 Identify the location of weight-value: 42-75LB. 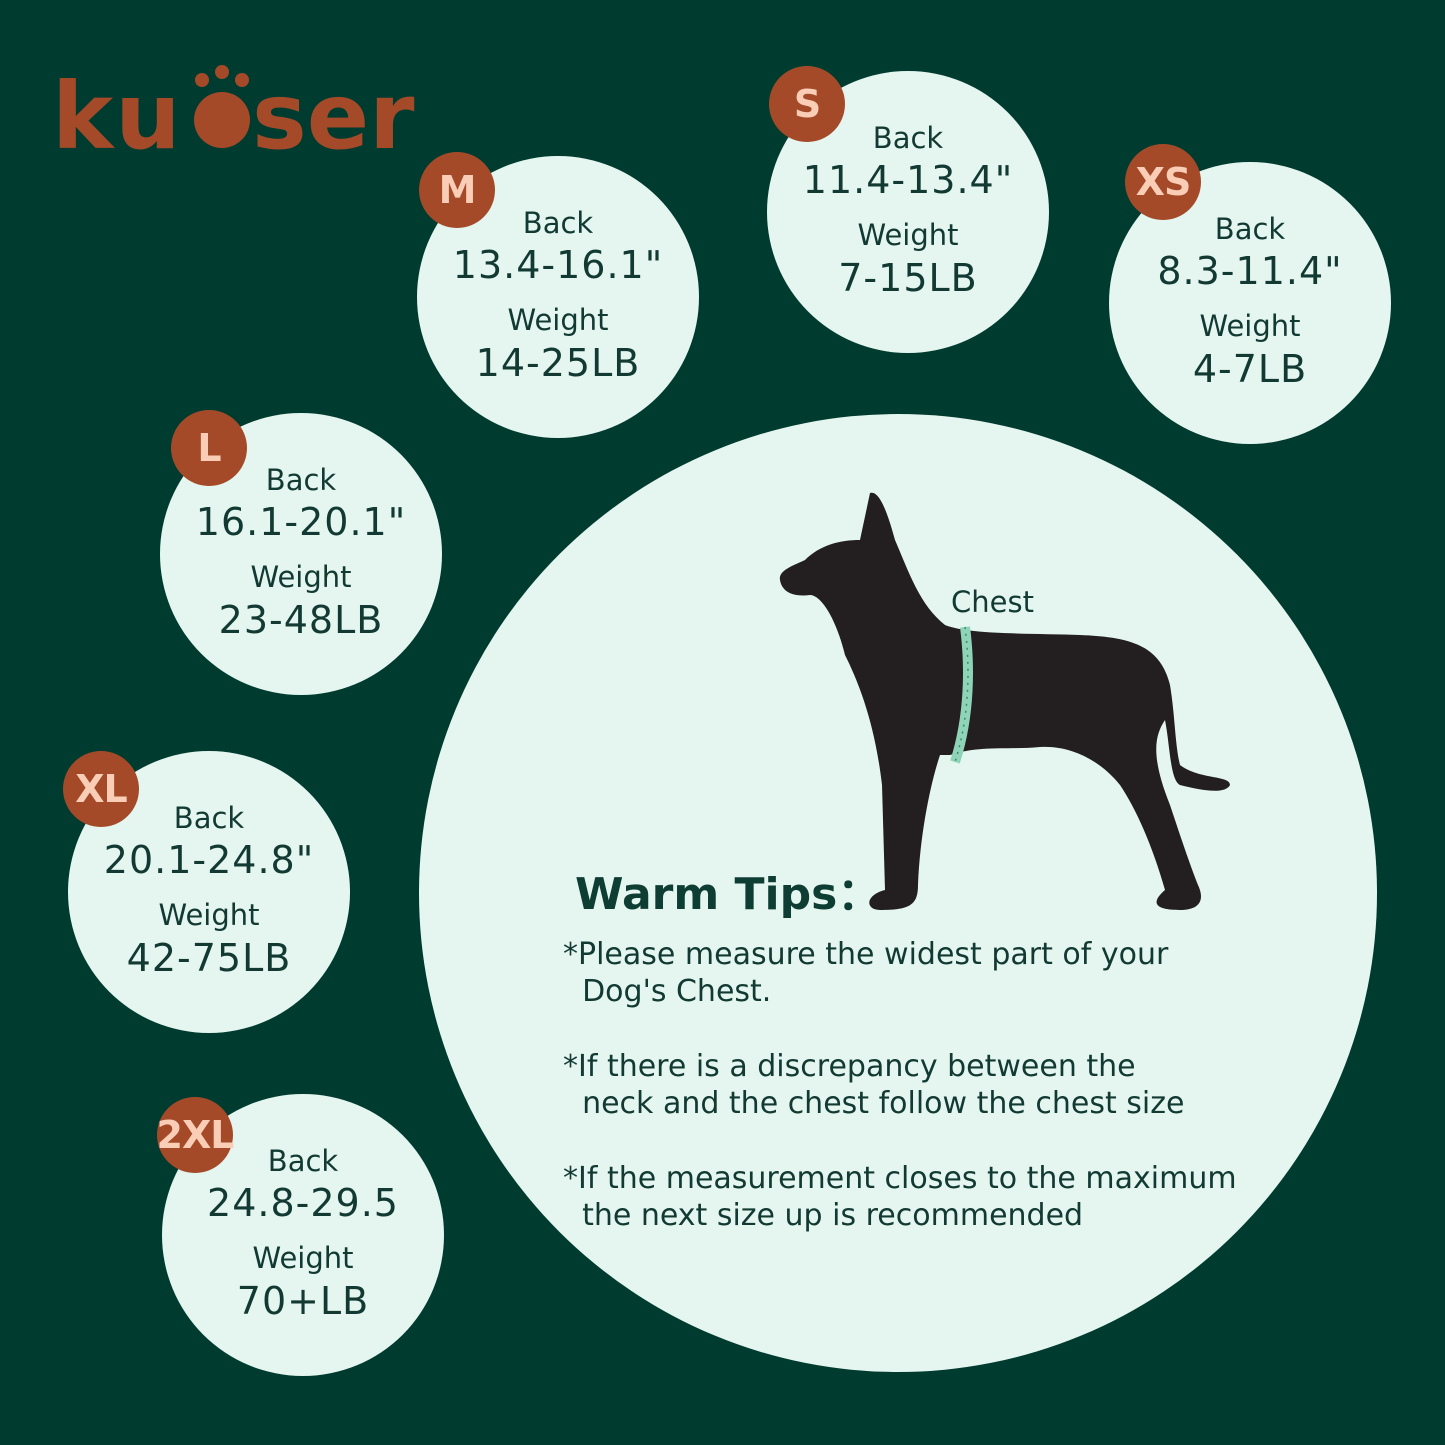
(209, 958).